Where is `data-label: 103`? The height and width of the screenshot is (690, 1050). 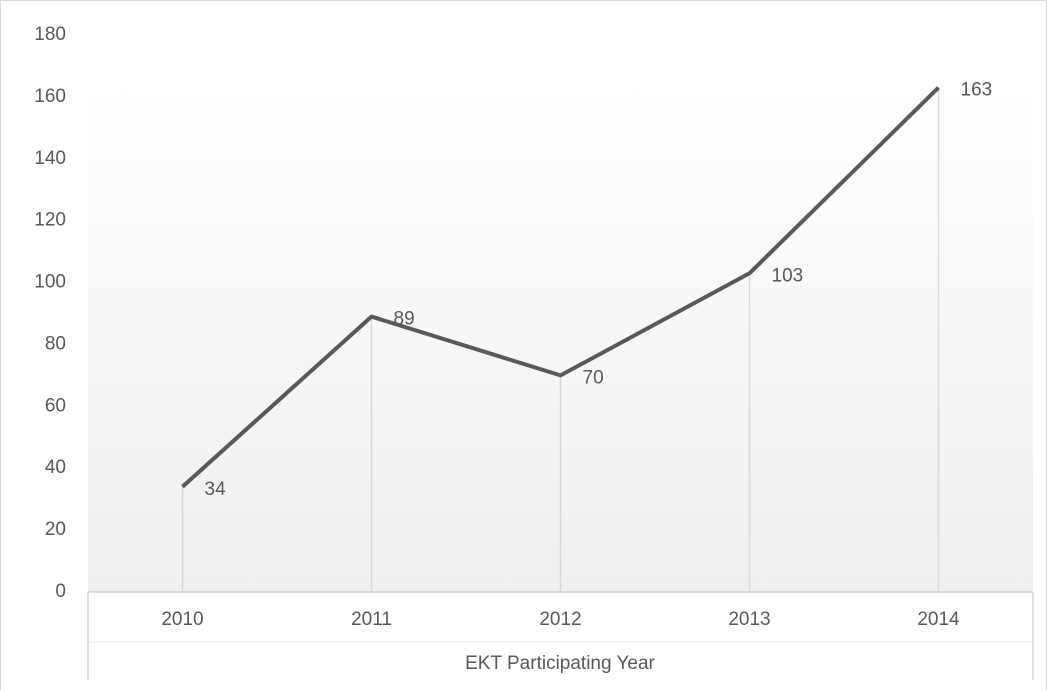 data-label: 103 is located at coordinates (788, 275).